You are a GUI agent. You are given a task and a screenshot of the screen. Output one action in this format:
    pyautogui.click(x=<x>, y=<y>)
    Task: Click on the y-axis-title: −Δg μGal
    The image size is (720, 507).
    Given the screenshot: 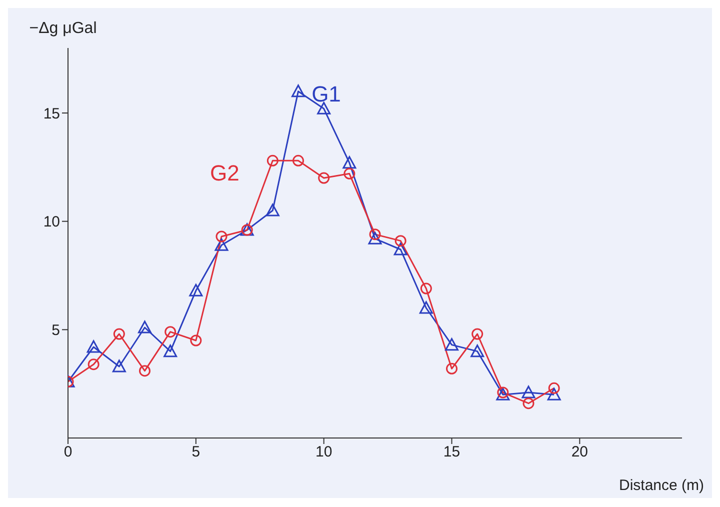 What is the action you would take?
    pyautogui.click(x=63, y=28)
    